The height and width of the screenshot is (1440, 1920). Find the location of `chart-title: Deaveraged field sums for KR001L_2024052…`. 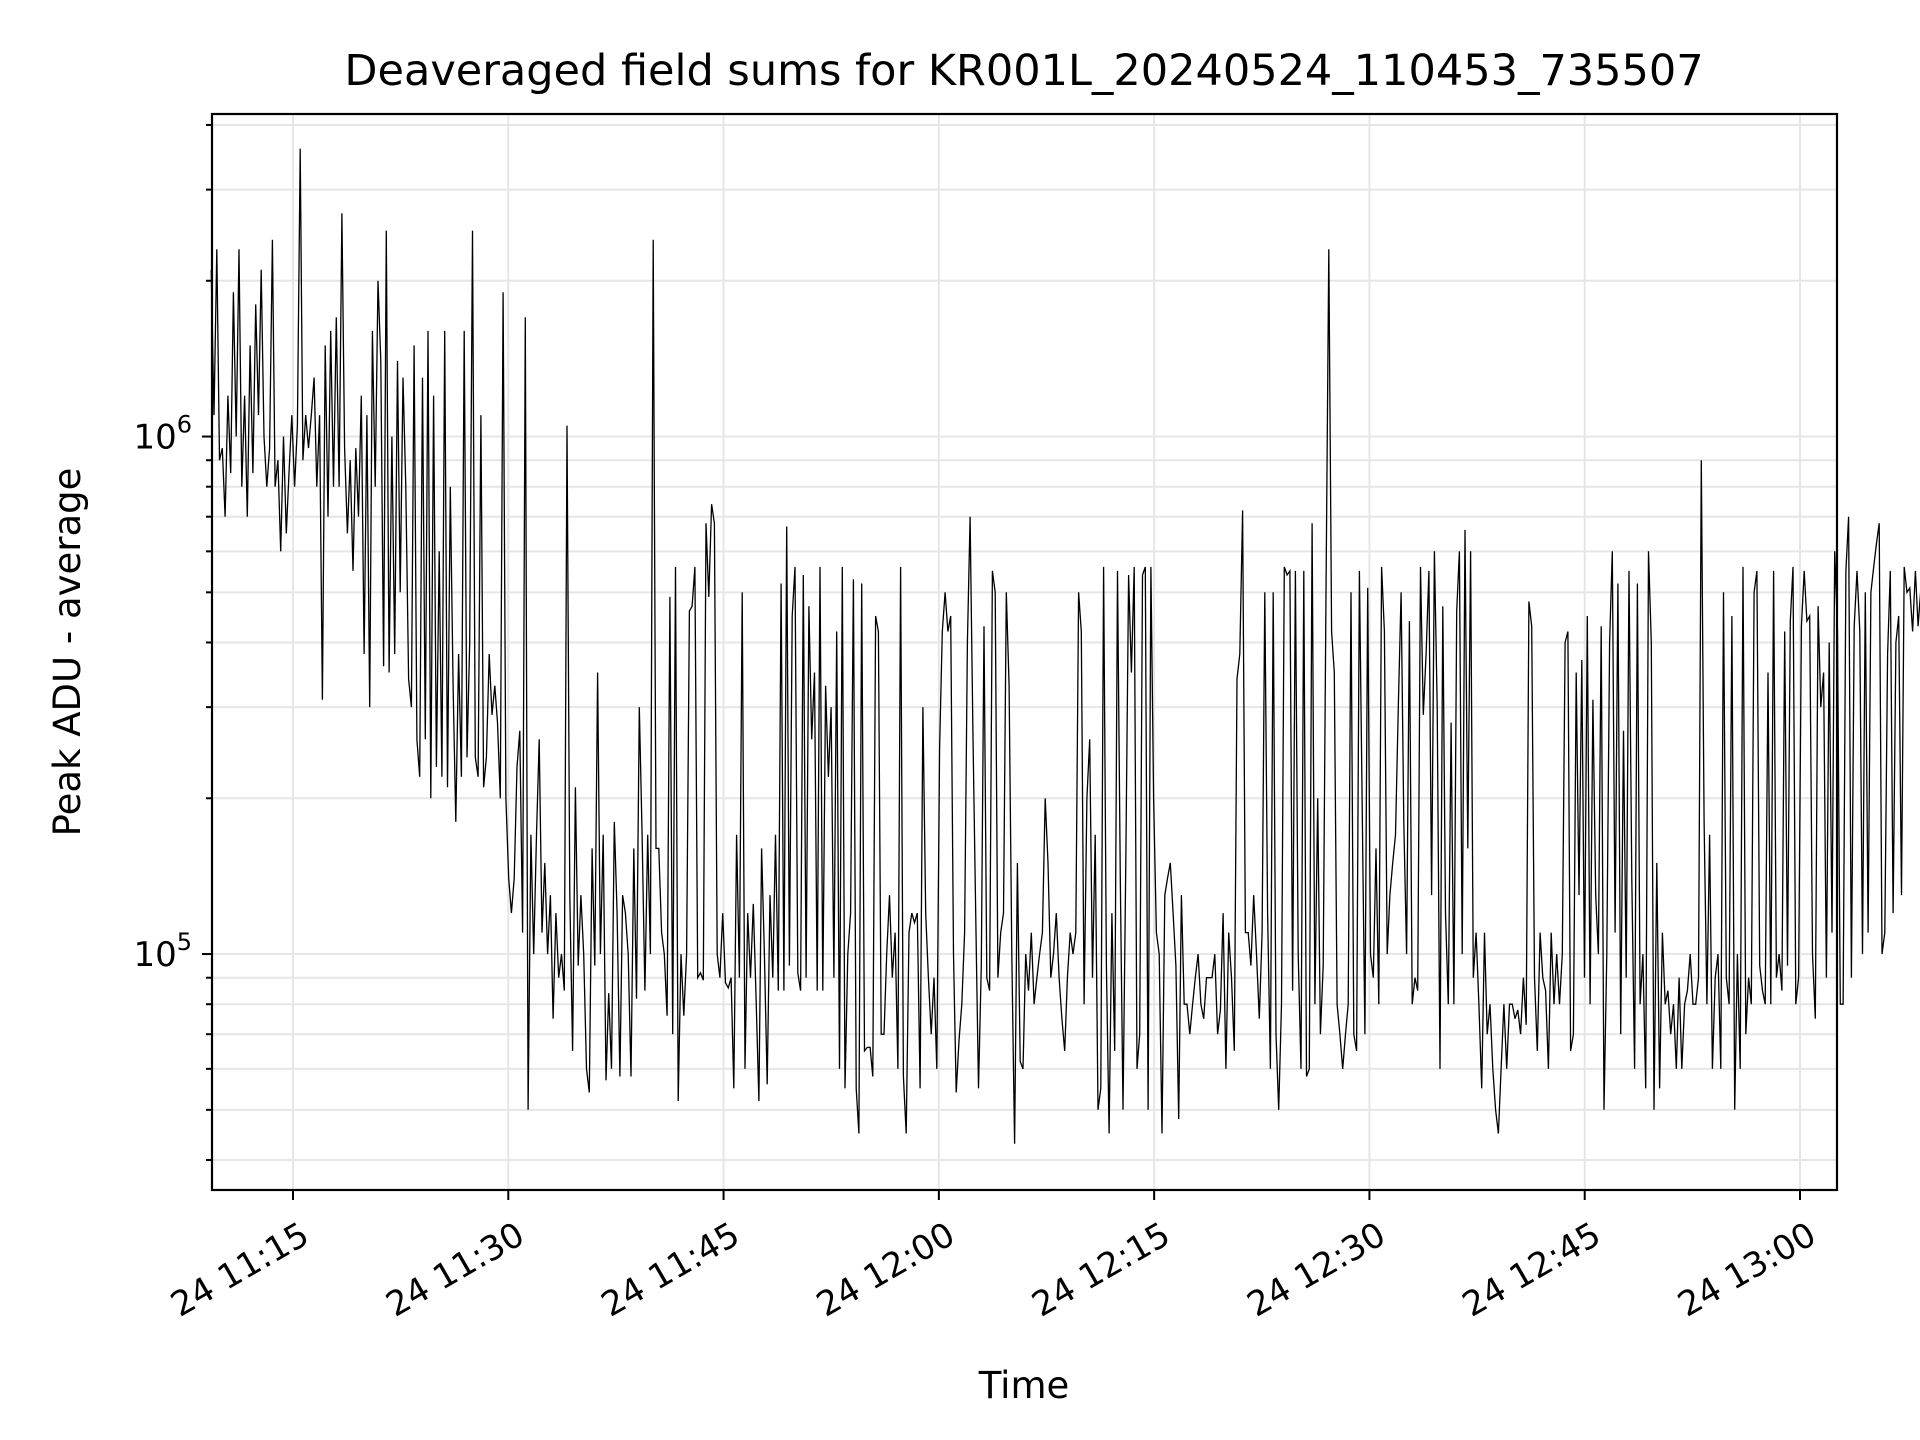

chart-title: Deaveraged field sums for KR001L_2024052… is located at coordinates (1023, 71).